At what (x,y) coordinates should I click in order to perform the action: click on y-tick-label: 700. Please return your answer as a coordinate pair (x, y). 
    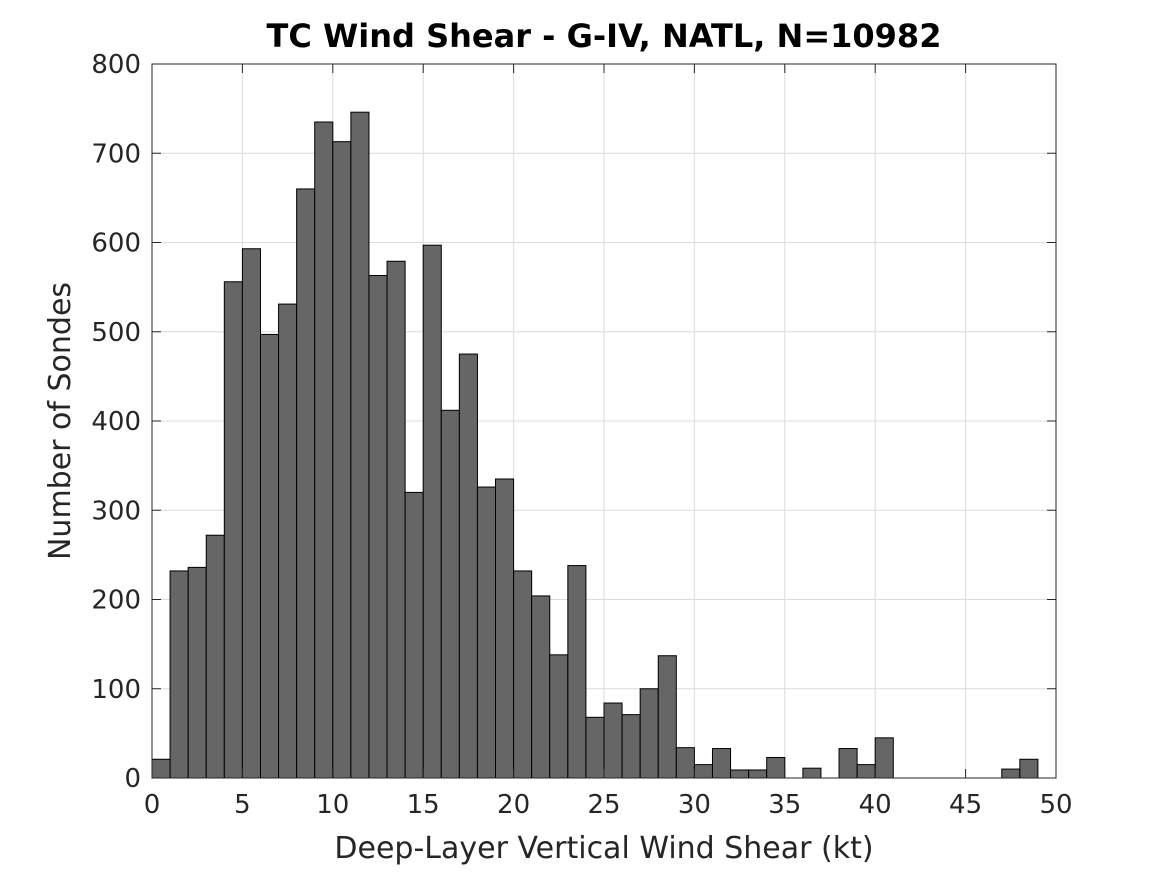
    Looking at the image, I should click on (116, 154).